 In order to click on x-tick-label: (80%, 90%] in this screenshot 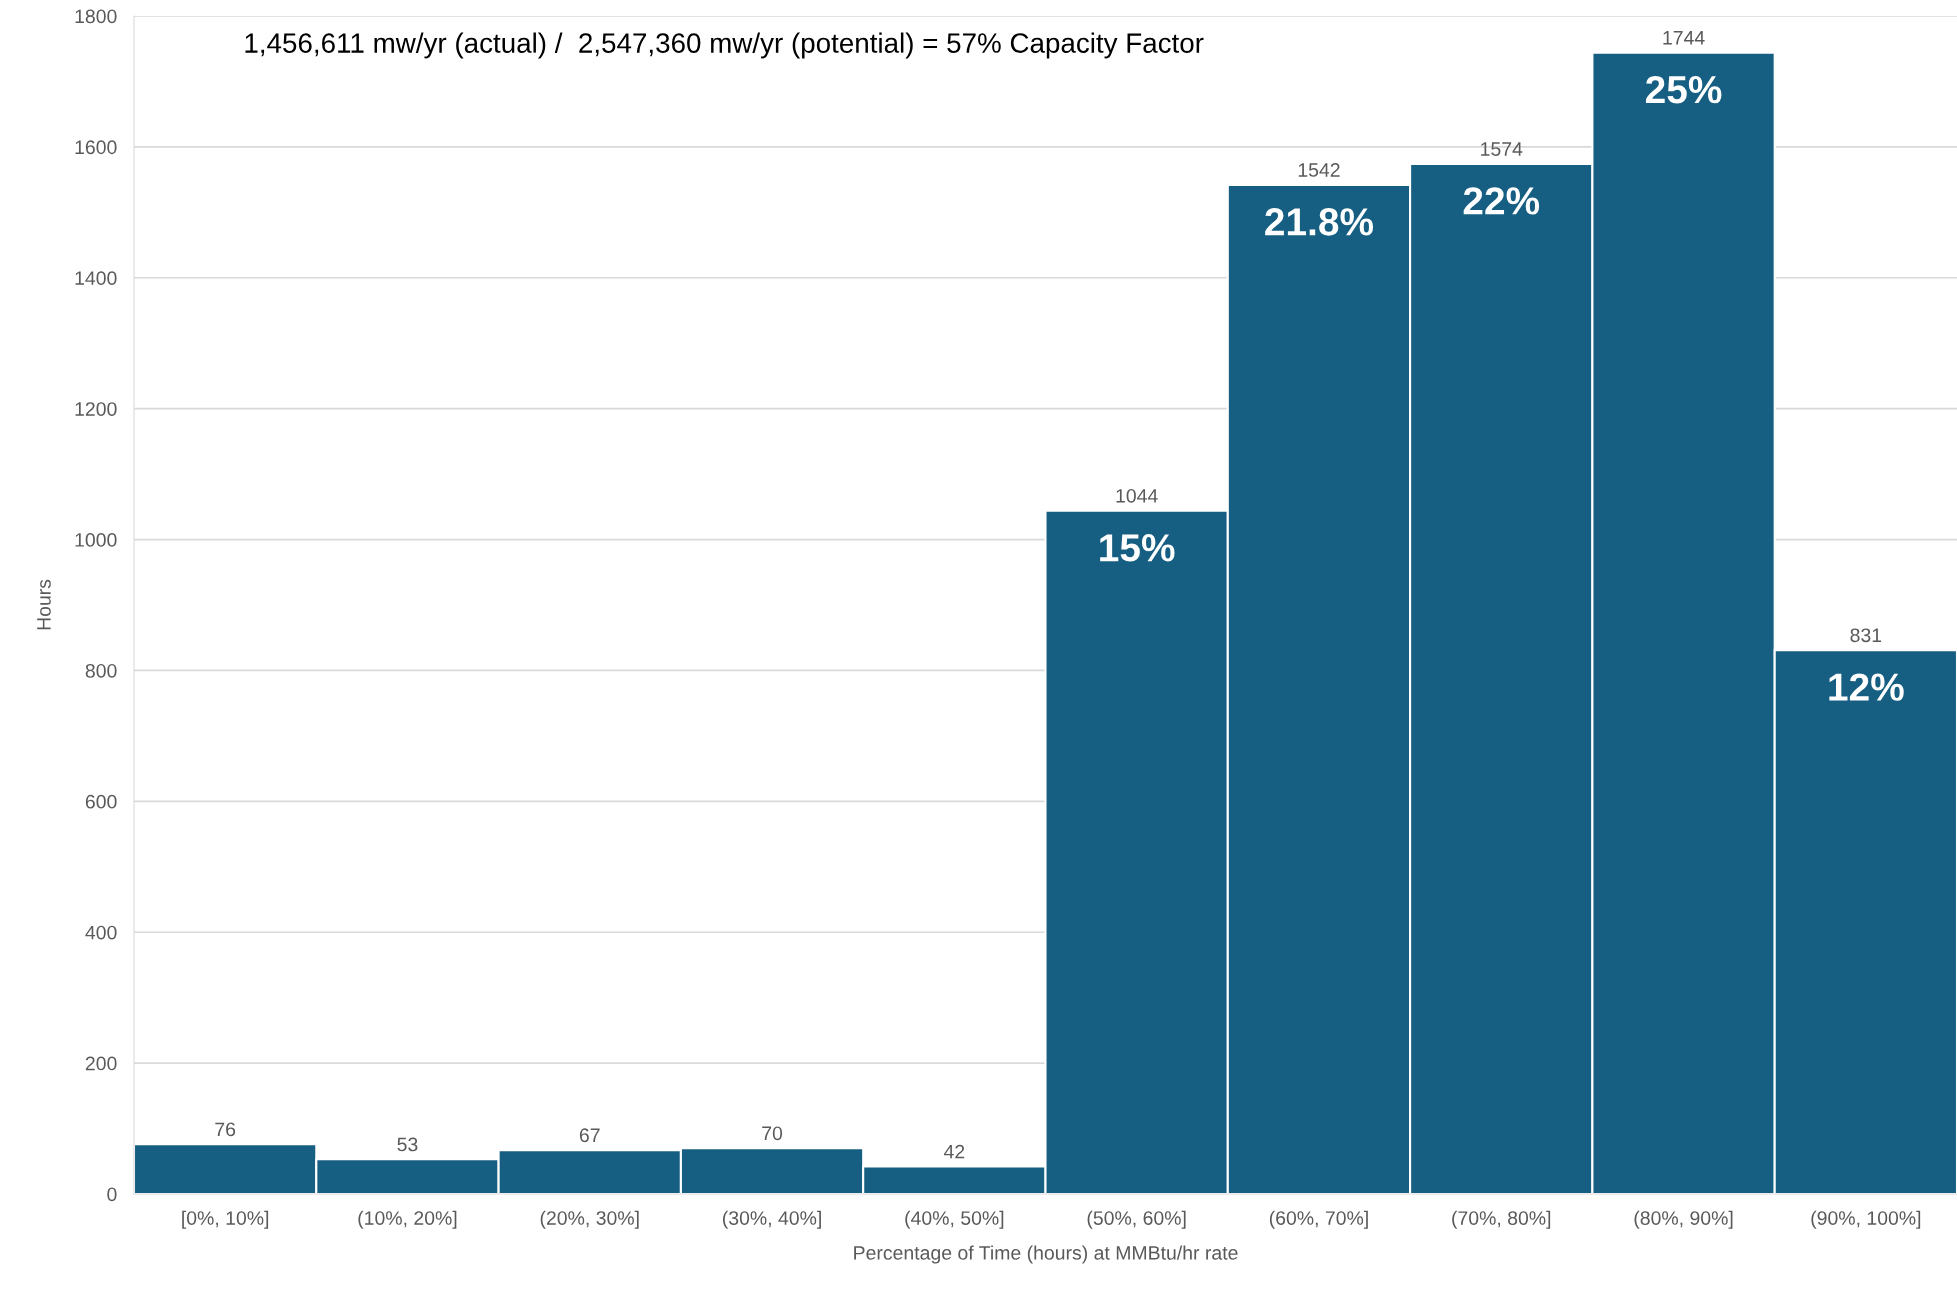, I will do `click(1683, 1219)`.